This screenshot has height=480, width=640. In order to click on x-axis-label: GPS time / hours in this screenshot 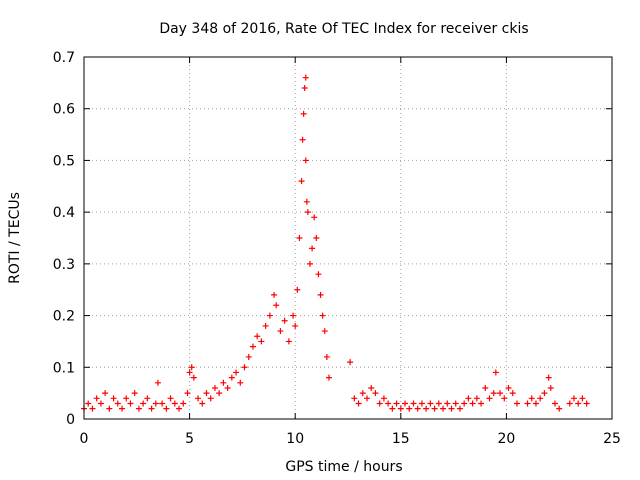, I will do `click(343, 467)`.